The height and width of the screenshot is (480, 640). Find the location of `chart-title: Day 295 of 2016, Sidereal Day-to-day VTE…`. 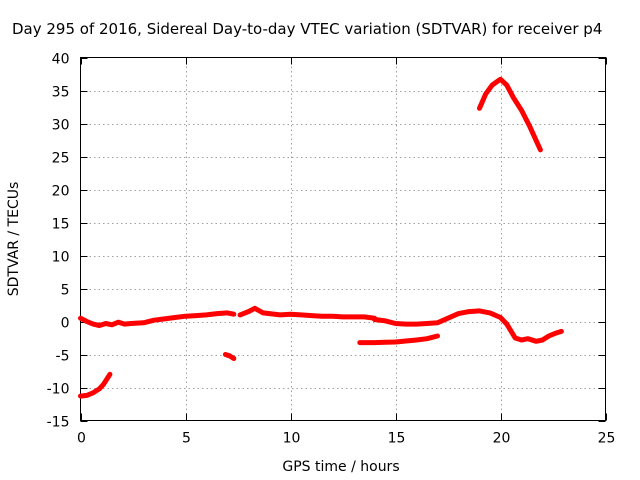

chart-title: Day 295 of 2016, Sidereal Day-to-day VTE… is located at coordinates (307, 29).